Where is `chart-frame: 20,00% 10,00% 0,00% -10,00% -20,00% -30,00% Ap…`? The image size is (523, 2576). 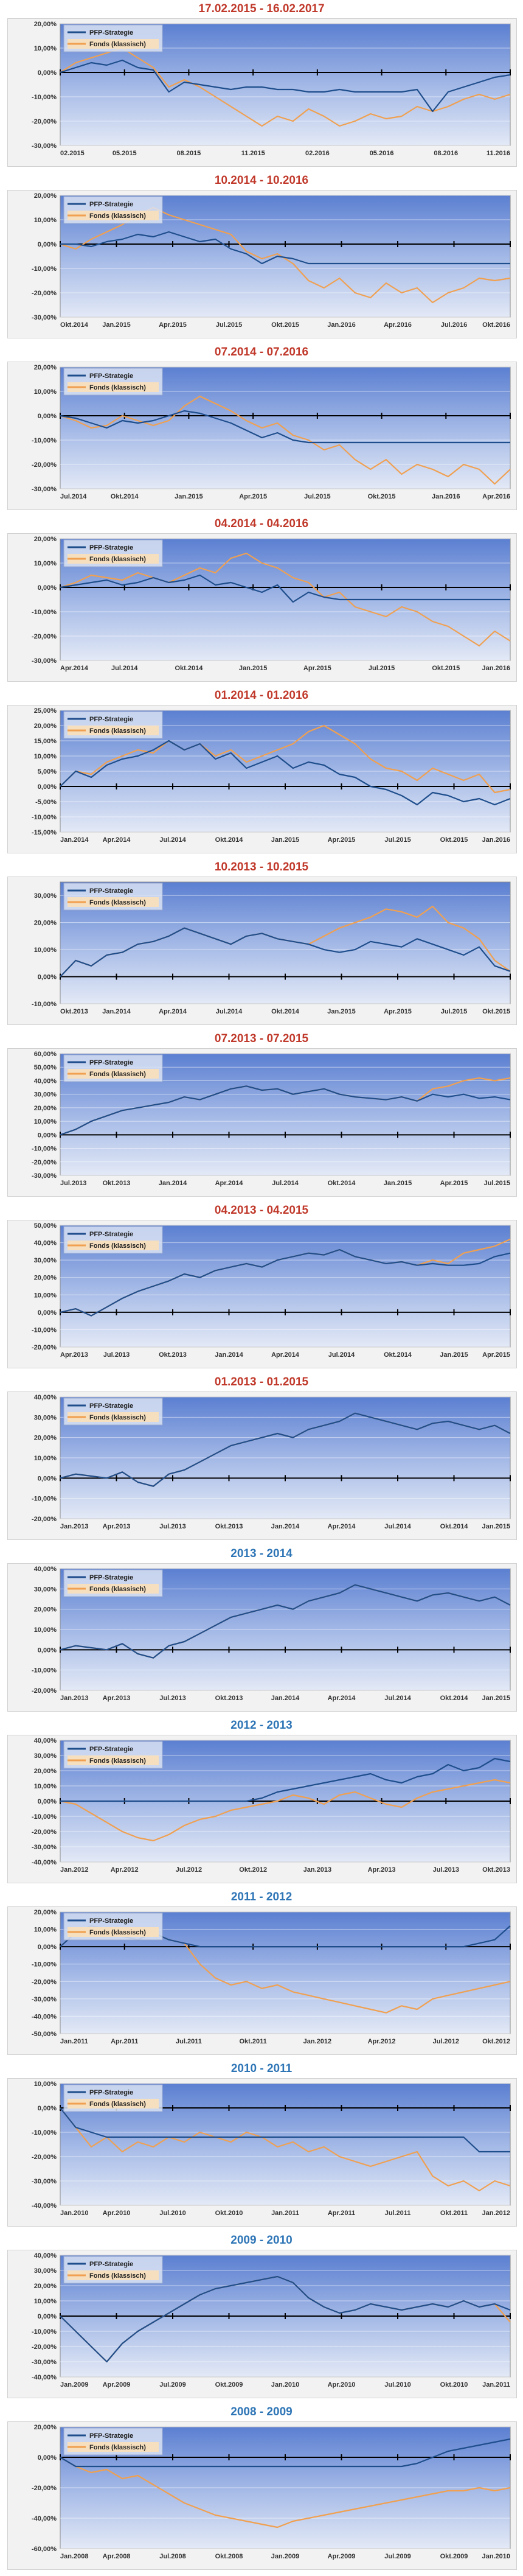 chart-frame: 20,00% 10,00% 0,00% -10,00% -20,00% -30,00% Ap… is located at coordinates (262, 607).